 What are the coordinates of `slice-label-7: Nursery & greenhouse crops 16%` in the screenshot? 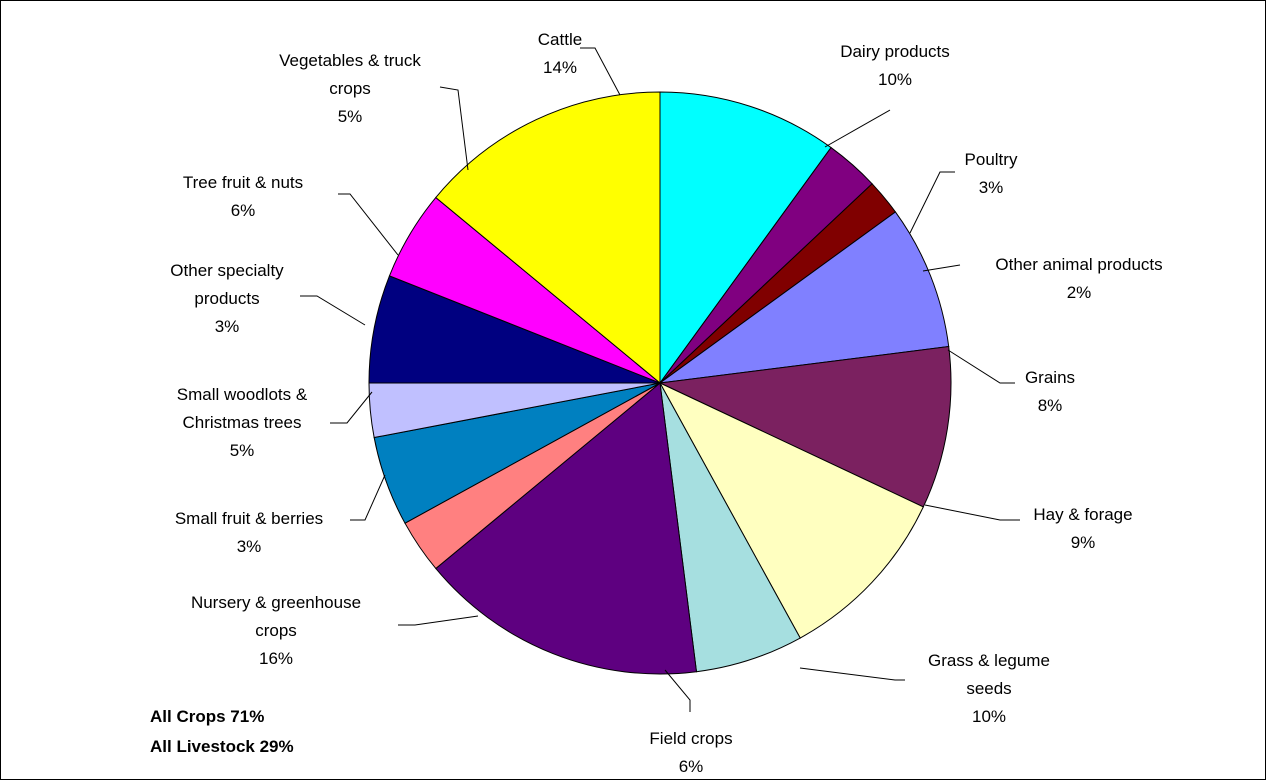 It's located at (276, 630).